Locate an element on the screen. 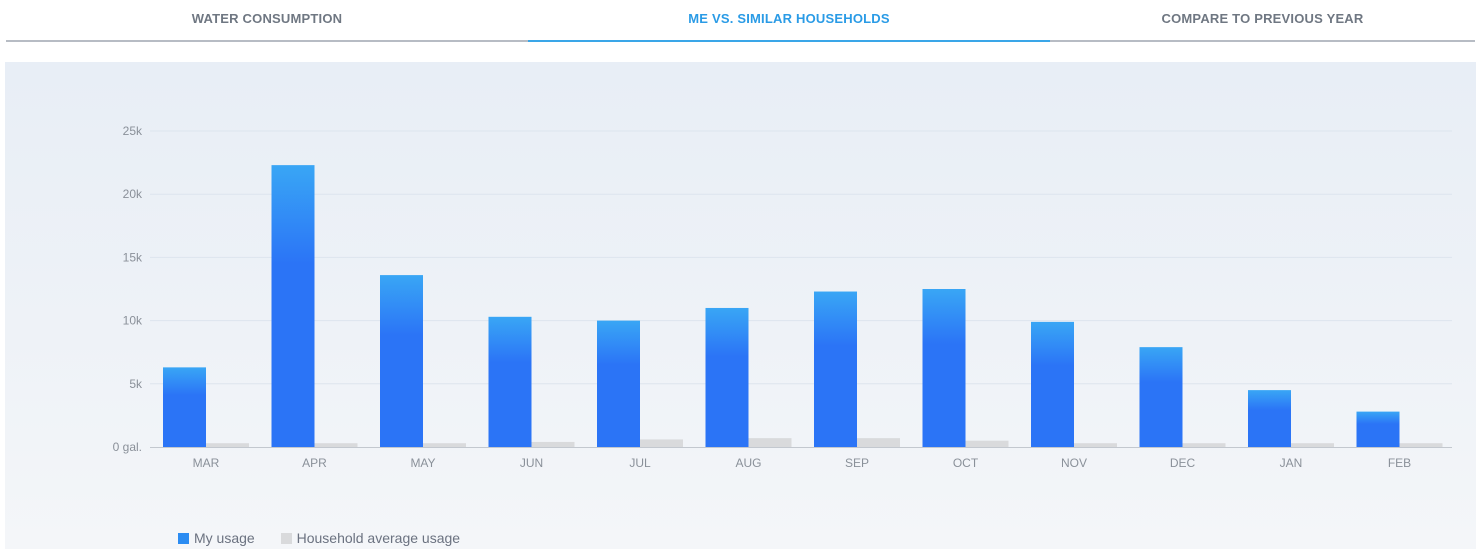  bar-my-usage-may is located at coordinates (401, 361).